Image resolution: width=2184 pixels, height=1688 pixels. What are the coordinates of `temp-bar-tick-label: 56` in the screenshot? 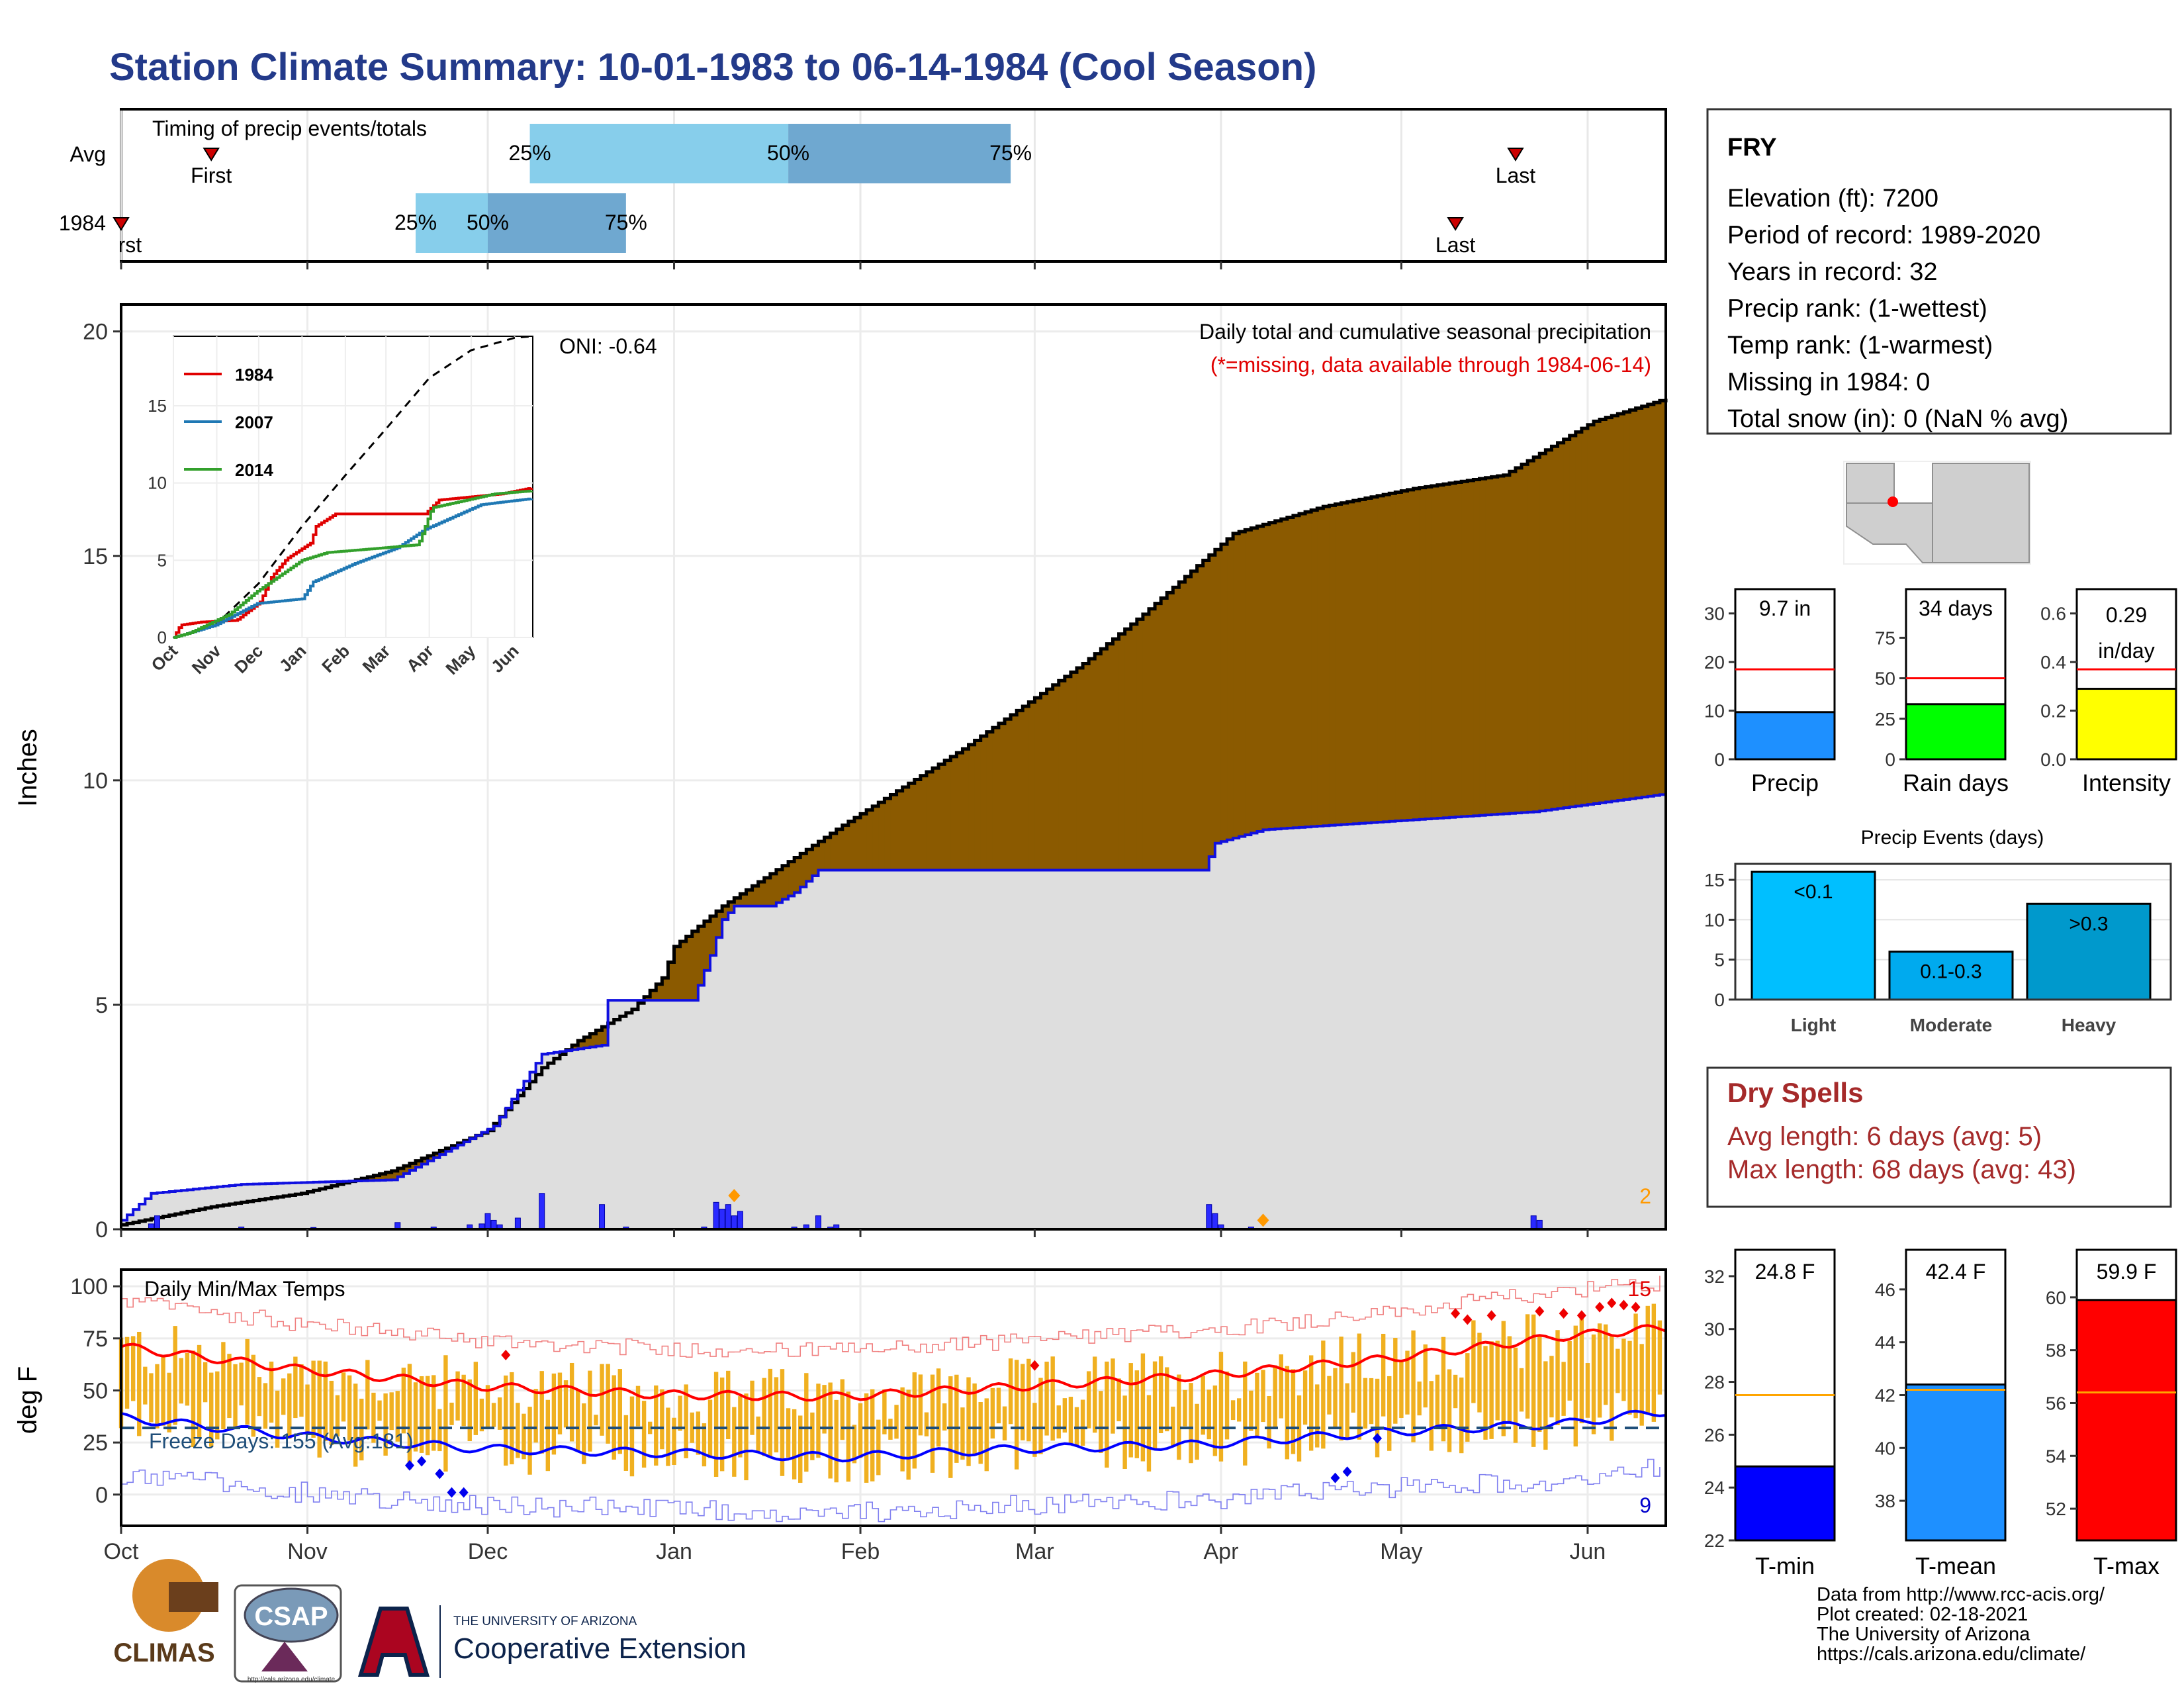 It's located at (2056, 1403).